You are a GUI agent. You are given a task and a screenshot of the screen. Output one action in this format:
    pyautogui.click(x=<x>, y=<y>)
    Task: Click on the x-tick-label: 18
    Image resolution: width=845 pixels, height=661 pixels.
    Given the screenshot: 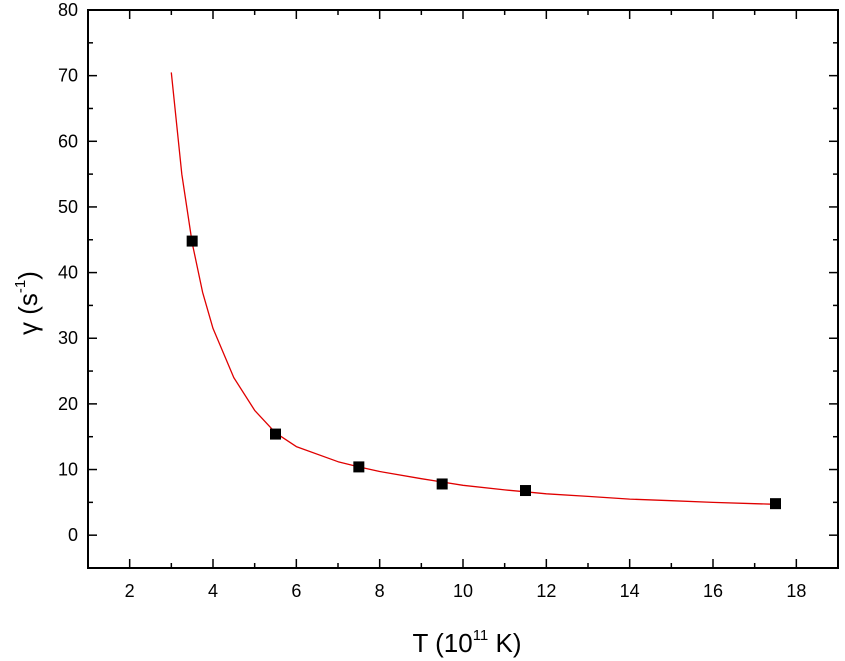 What is the action you would take?
    pyautogui.click(x=796, y=591)
    